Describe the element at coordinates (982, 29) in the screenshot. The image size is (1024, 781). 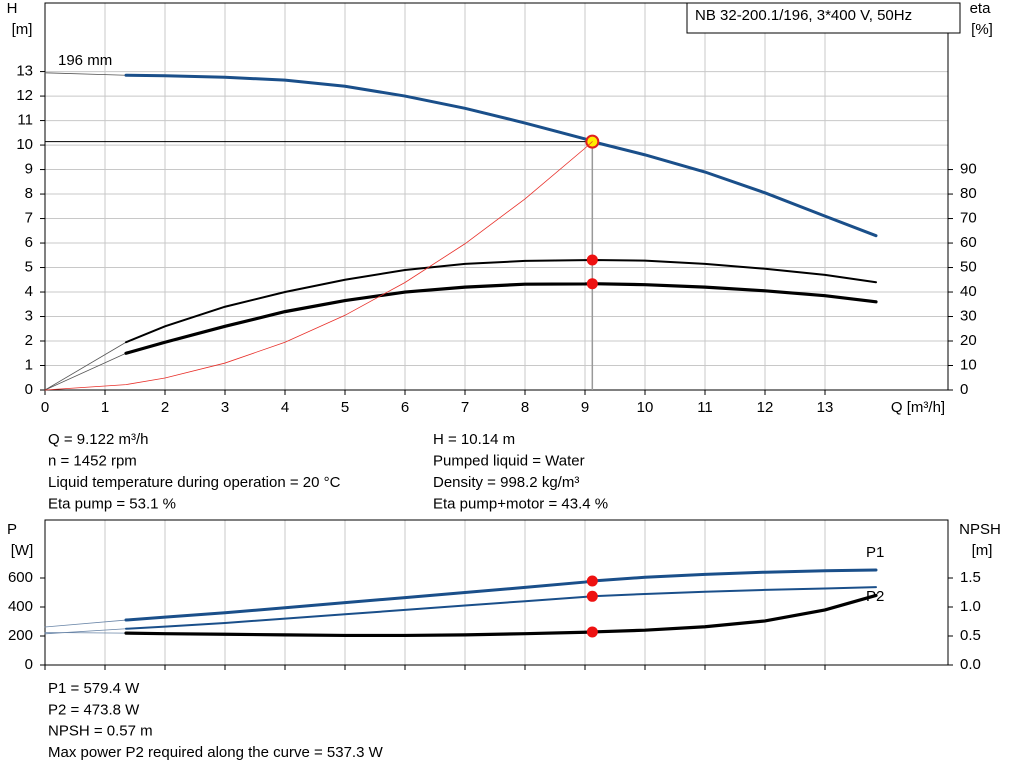
I see `y2-axis-unit: [%]` at that location.